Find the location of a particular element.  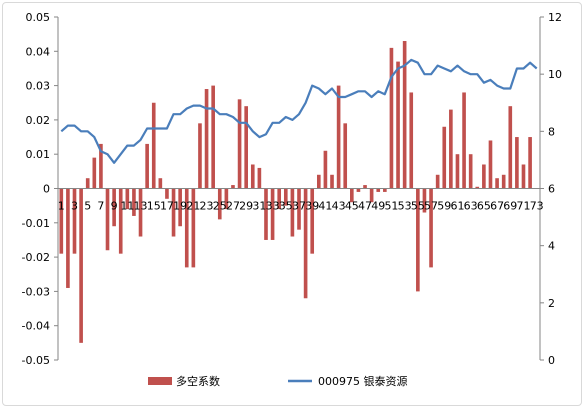

legend-swatch-bar is located at coordinates (160, 381).